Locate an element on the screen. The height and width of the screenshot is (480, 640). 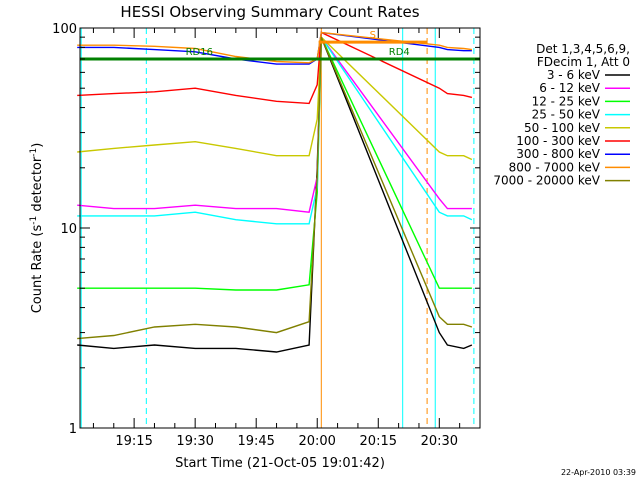
legend-entry-label: 300 - 800 keV is located at coordinates (558, 154).